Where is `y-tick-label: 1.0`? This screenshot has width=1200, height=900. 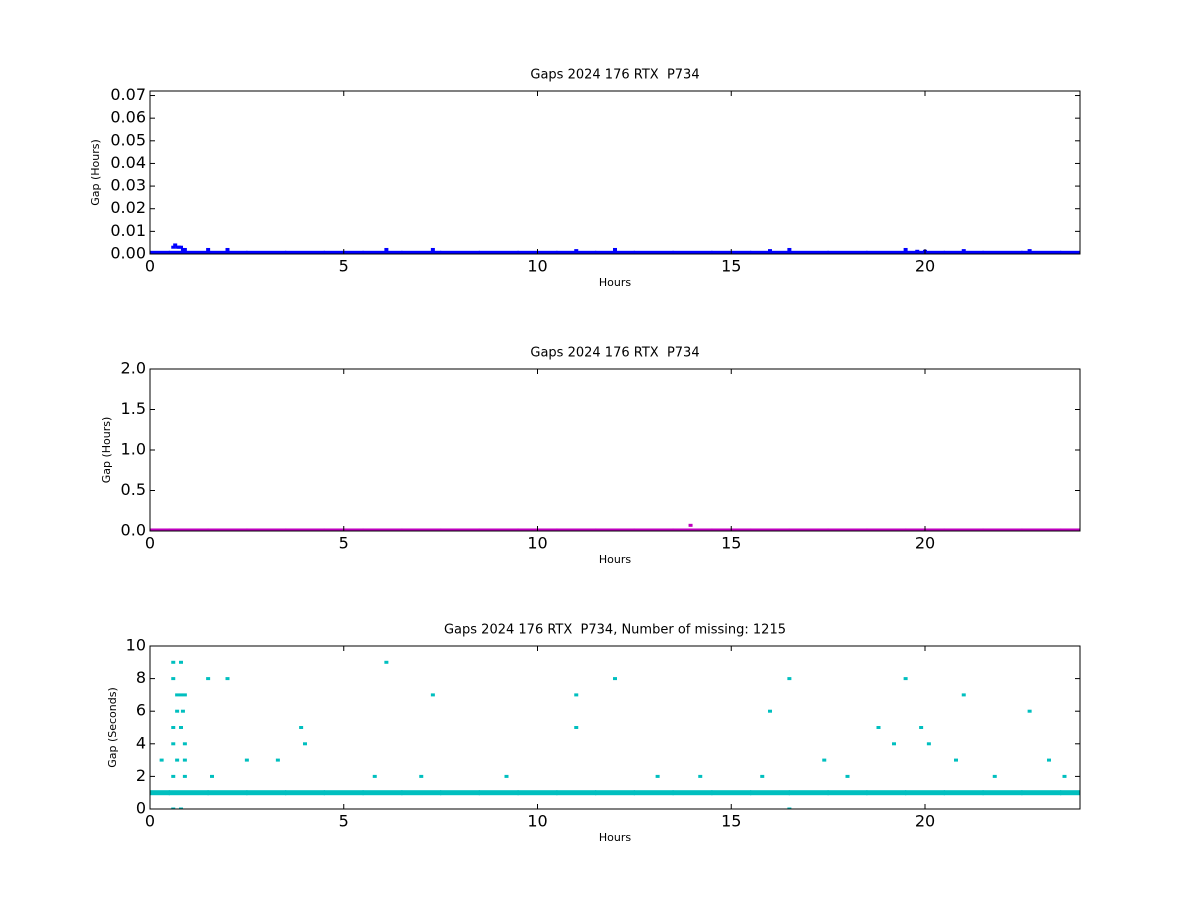 y-tick-label: 1.0 is located at coordinates (133, 449).